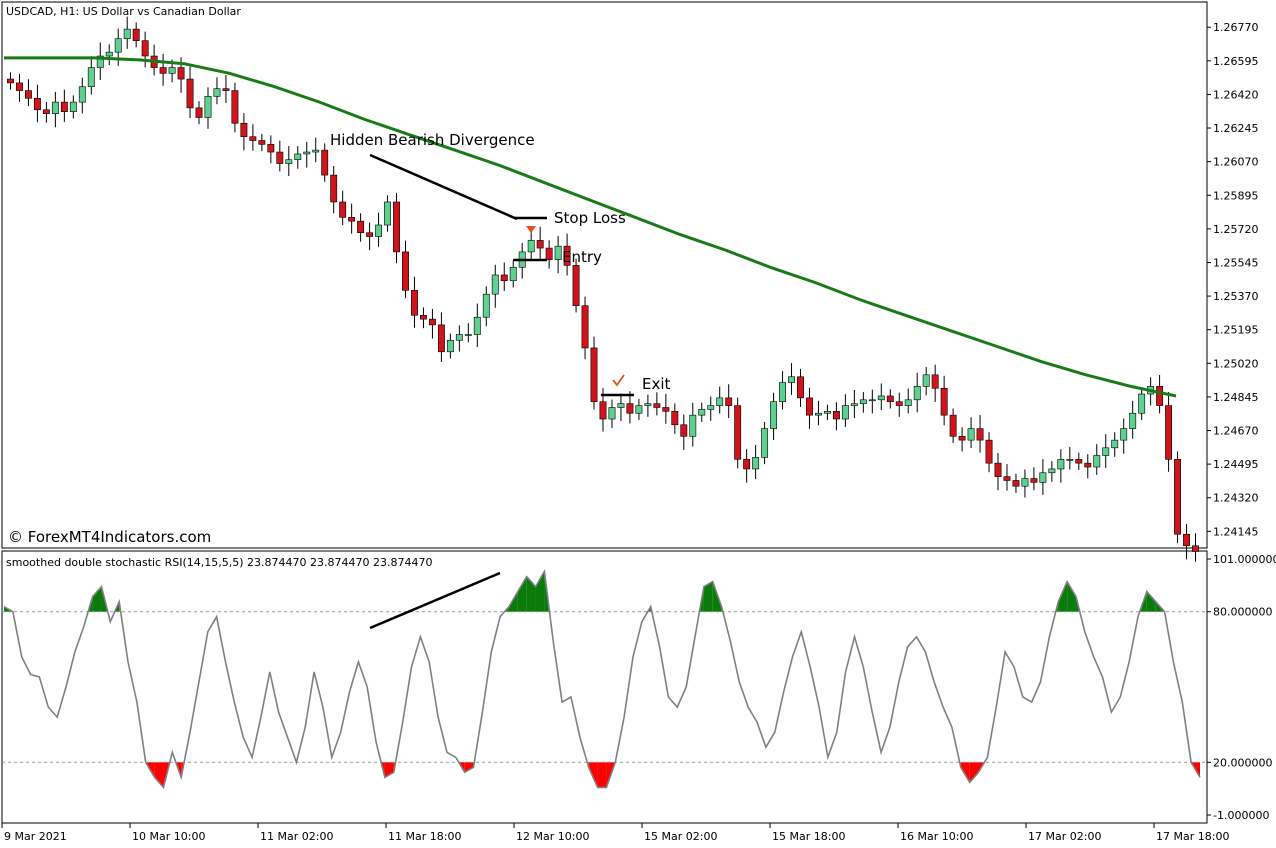  What do you see at coordinates (1236, 94) in the screenshot?
I see `price-tick-label: 1.26420` at bounding box center [1236, 94].